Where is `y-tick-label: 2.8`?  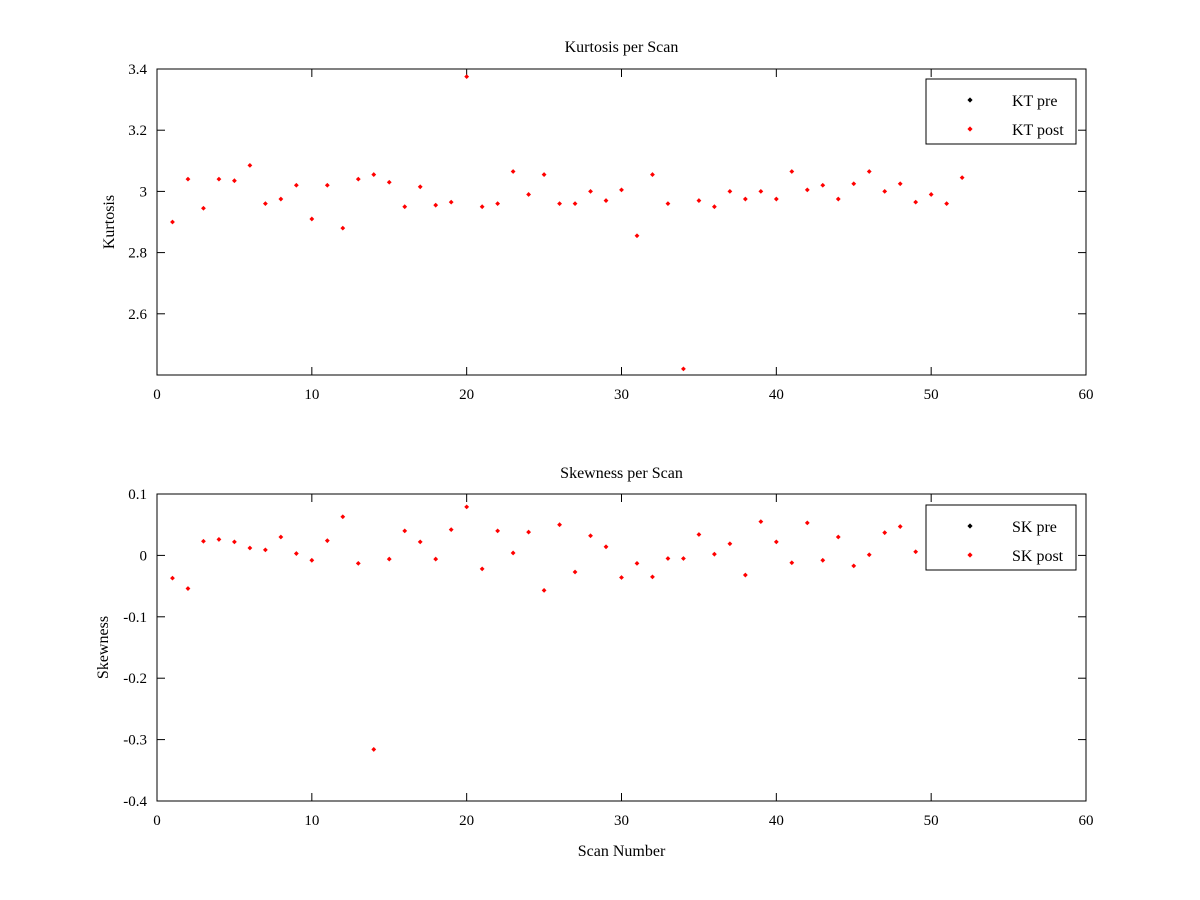
y-tick-label: 2.8 is located at coordinates (137, 254).